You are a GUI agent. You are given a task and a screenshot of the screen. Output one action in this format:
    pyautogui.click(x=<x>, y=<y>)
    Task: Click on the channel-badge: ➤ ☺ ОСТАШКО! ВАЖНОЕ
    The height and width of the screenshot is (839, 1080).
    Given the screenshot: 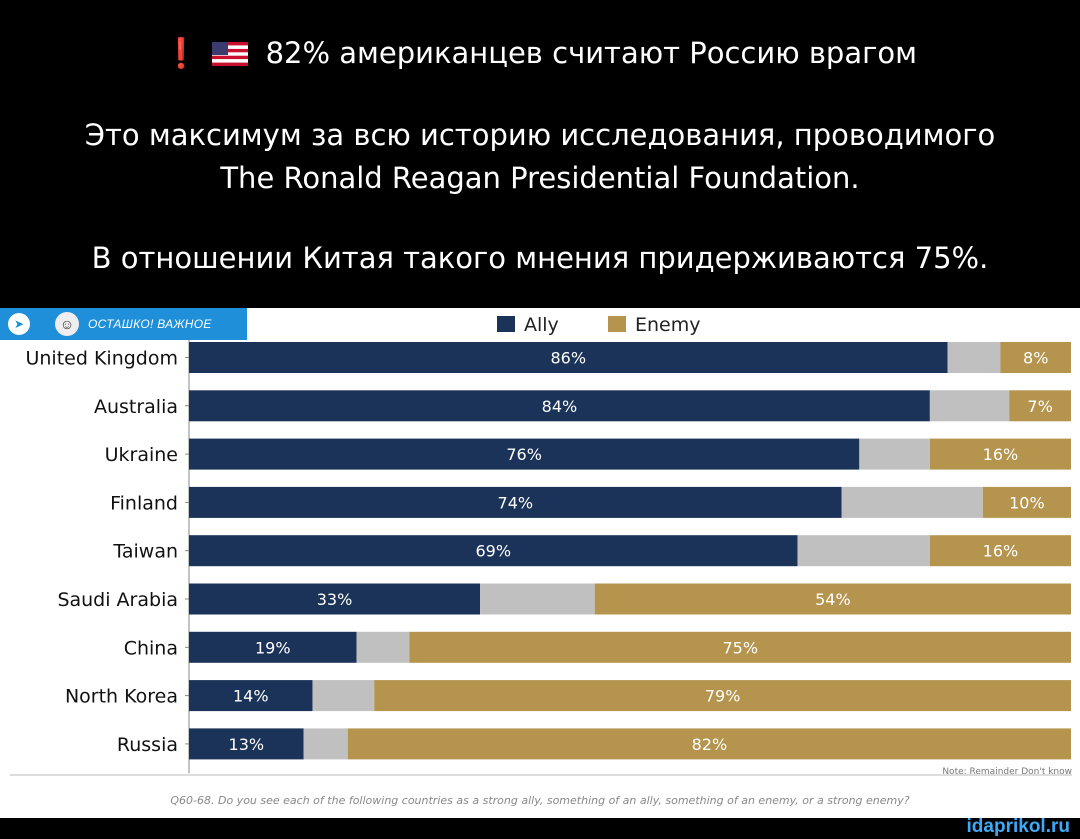 What is the action you would take?
    pyautogui.click(x=123, y=324)
    